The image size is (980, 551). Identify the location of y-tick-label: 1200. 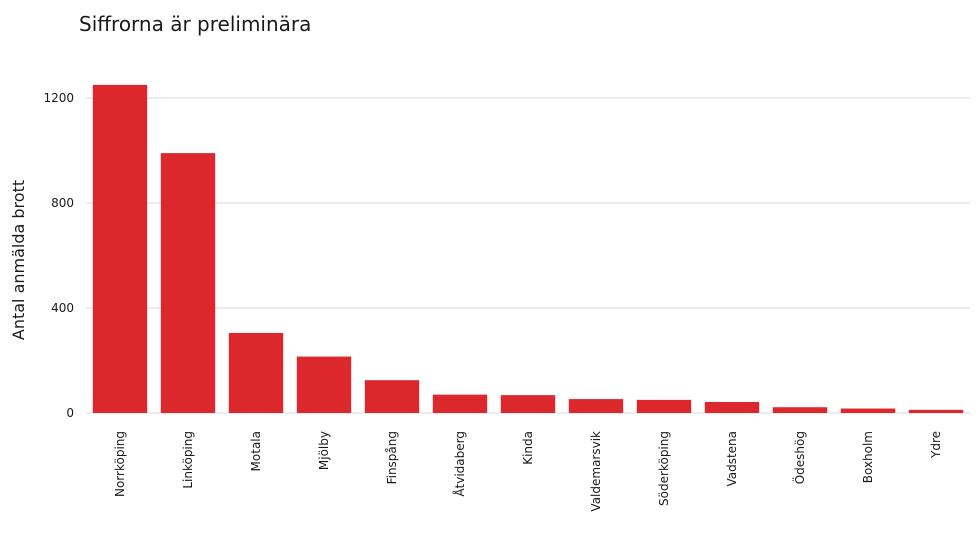
(58, 98).